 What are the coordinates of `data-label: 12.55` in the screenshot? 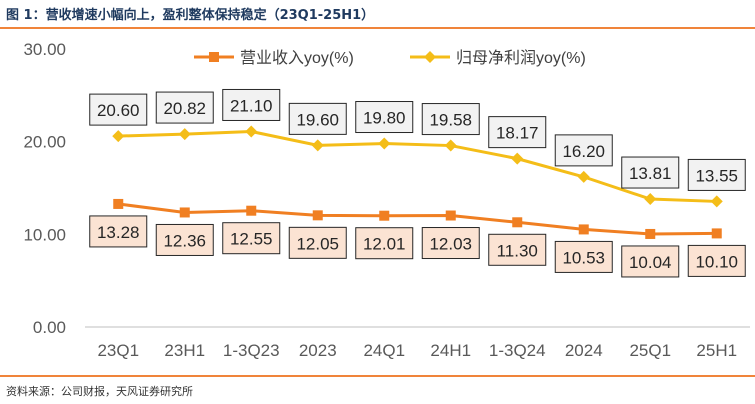 It's located at (251, 239).